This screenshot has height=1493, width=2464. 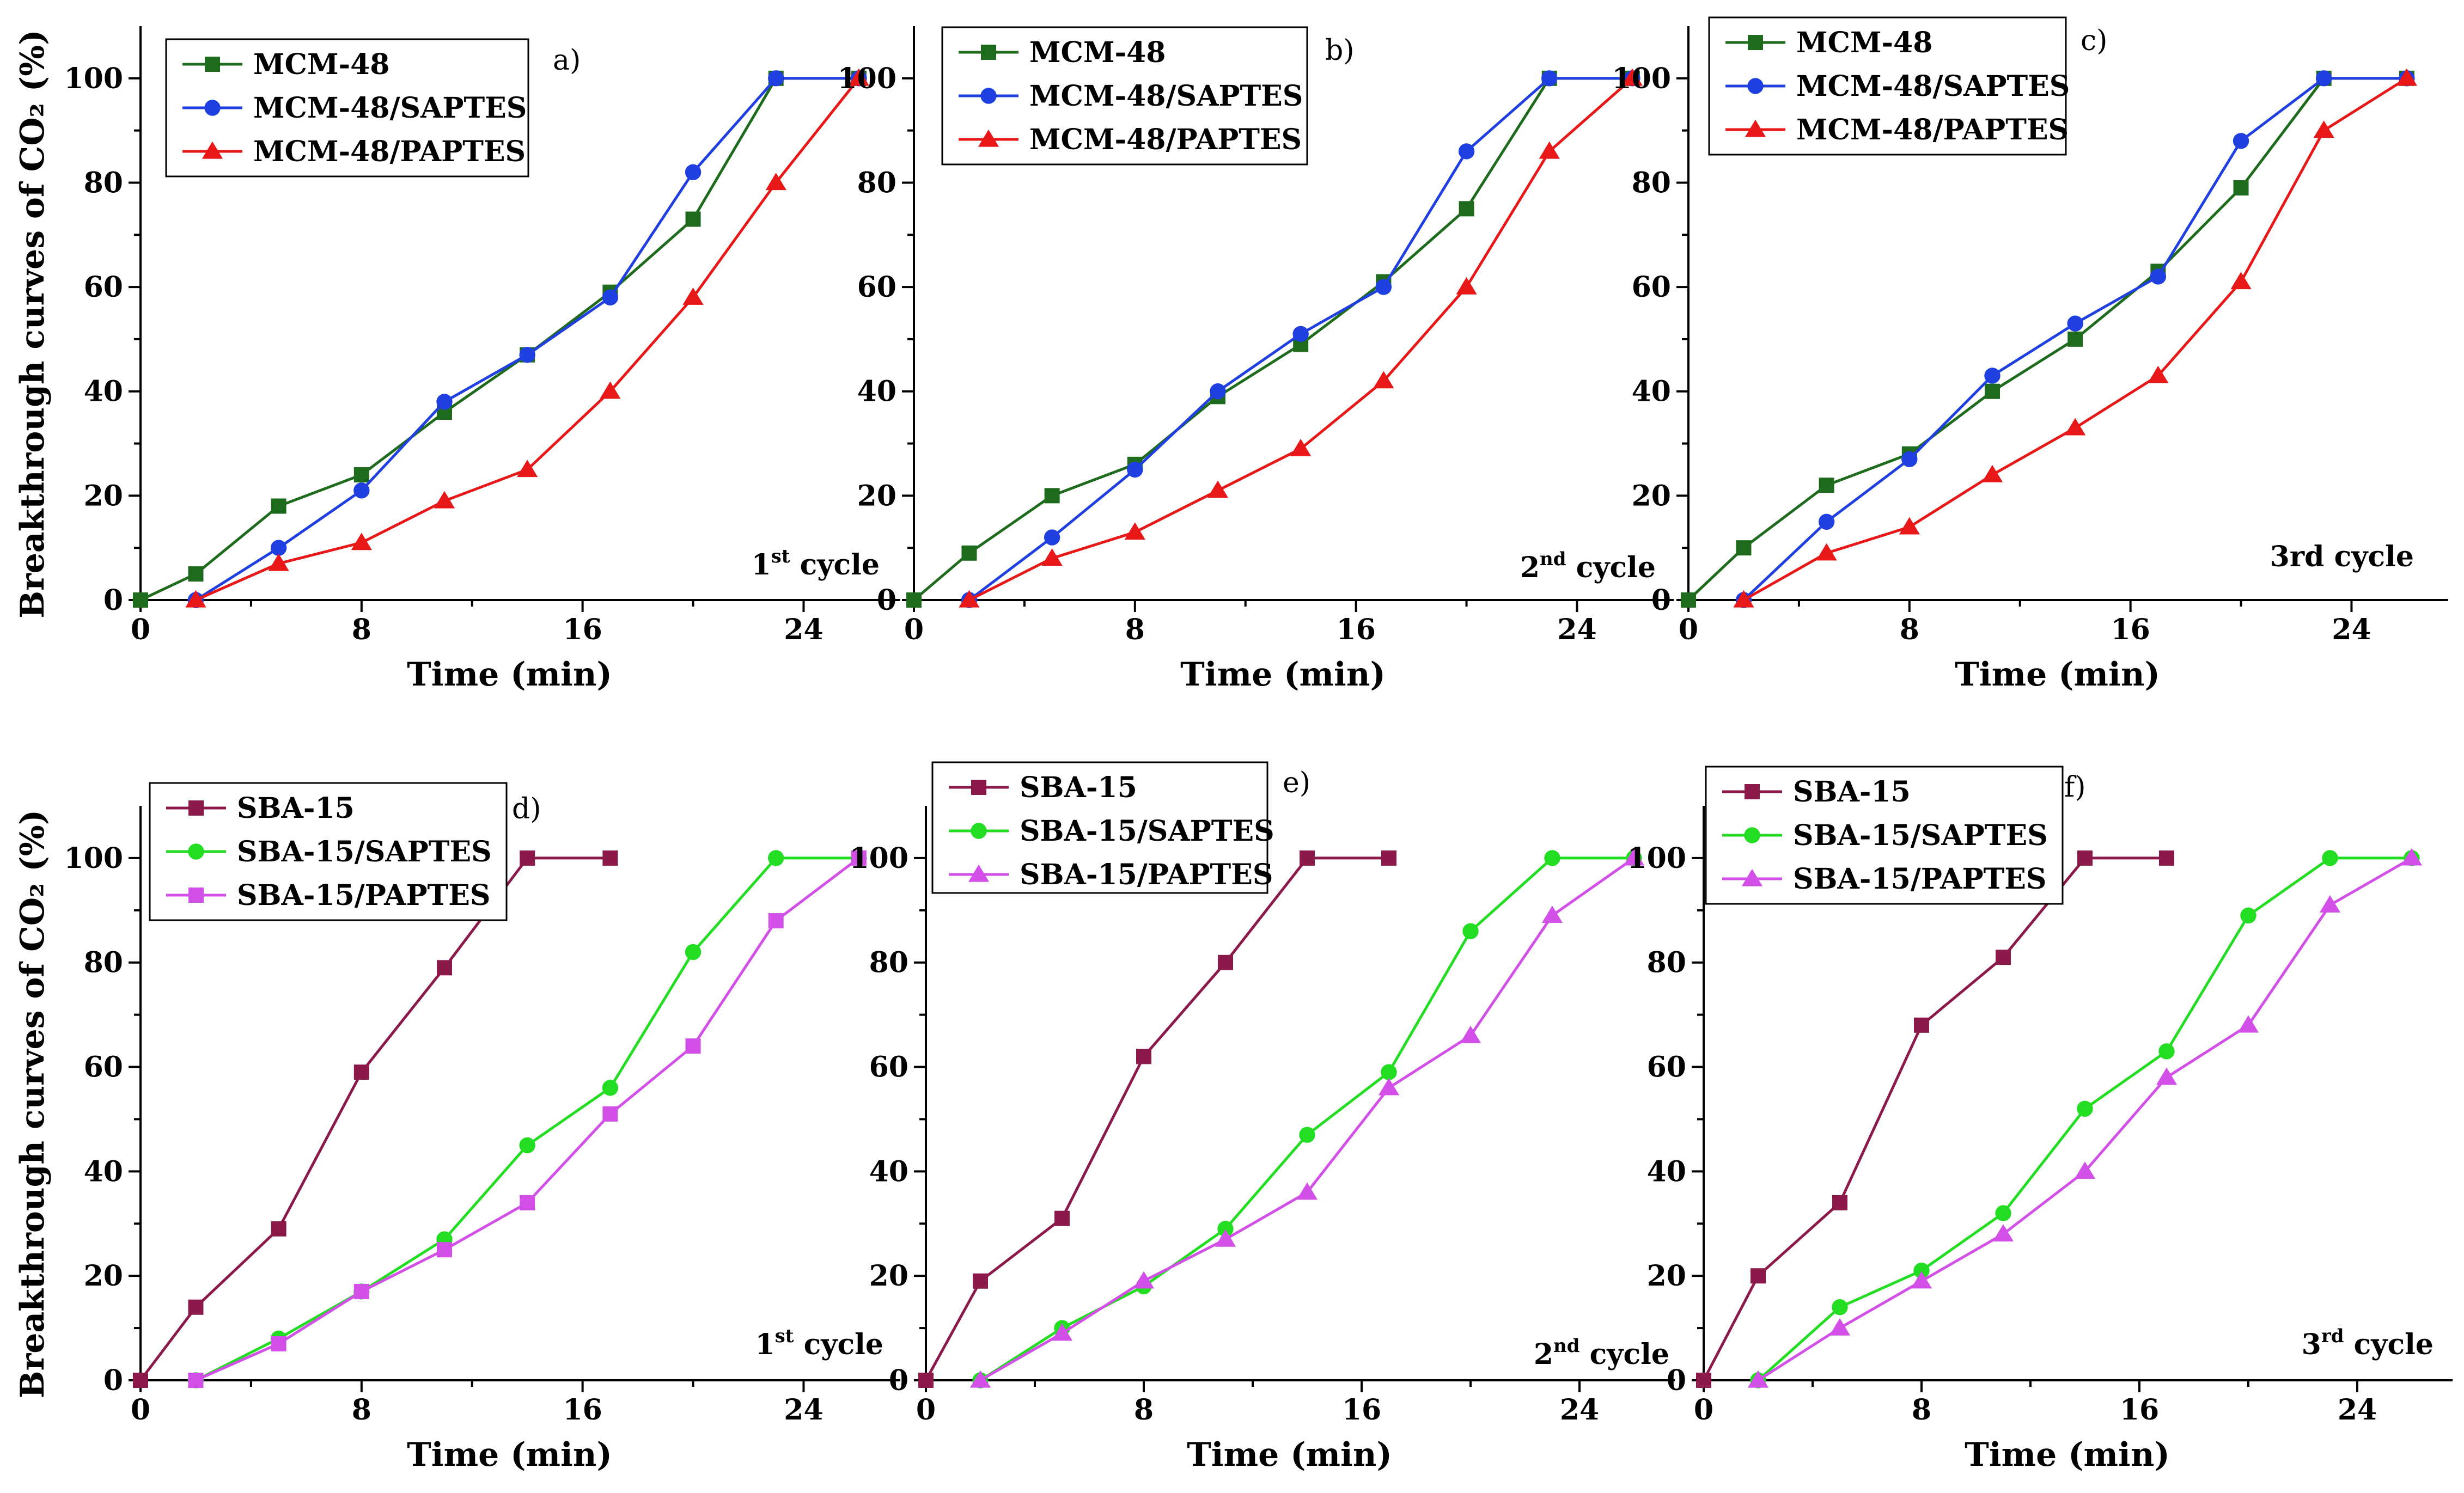 I want to click on legend: SBA-15 SBA-15/SAPTES SBA-15/PAPTES, so click(x=1102, y=827).